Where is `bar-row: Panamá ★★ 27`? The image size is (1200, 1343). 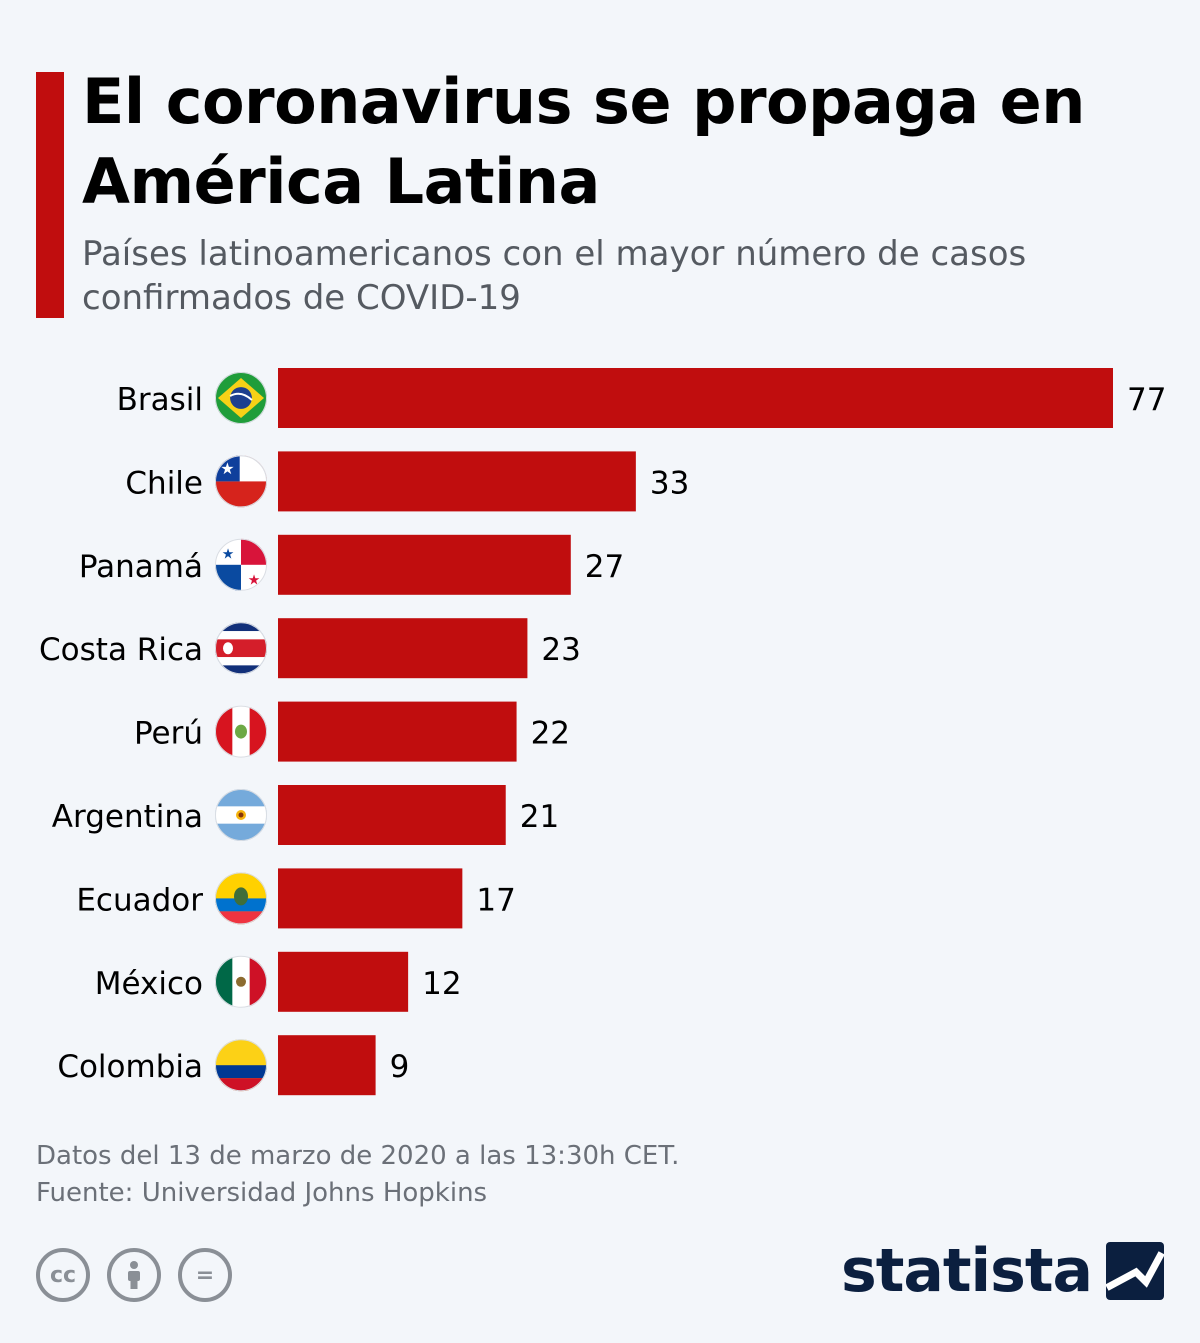 bar-row: Panamá ★★ 27 is located at coordinates (351, 564).